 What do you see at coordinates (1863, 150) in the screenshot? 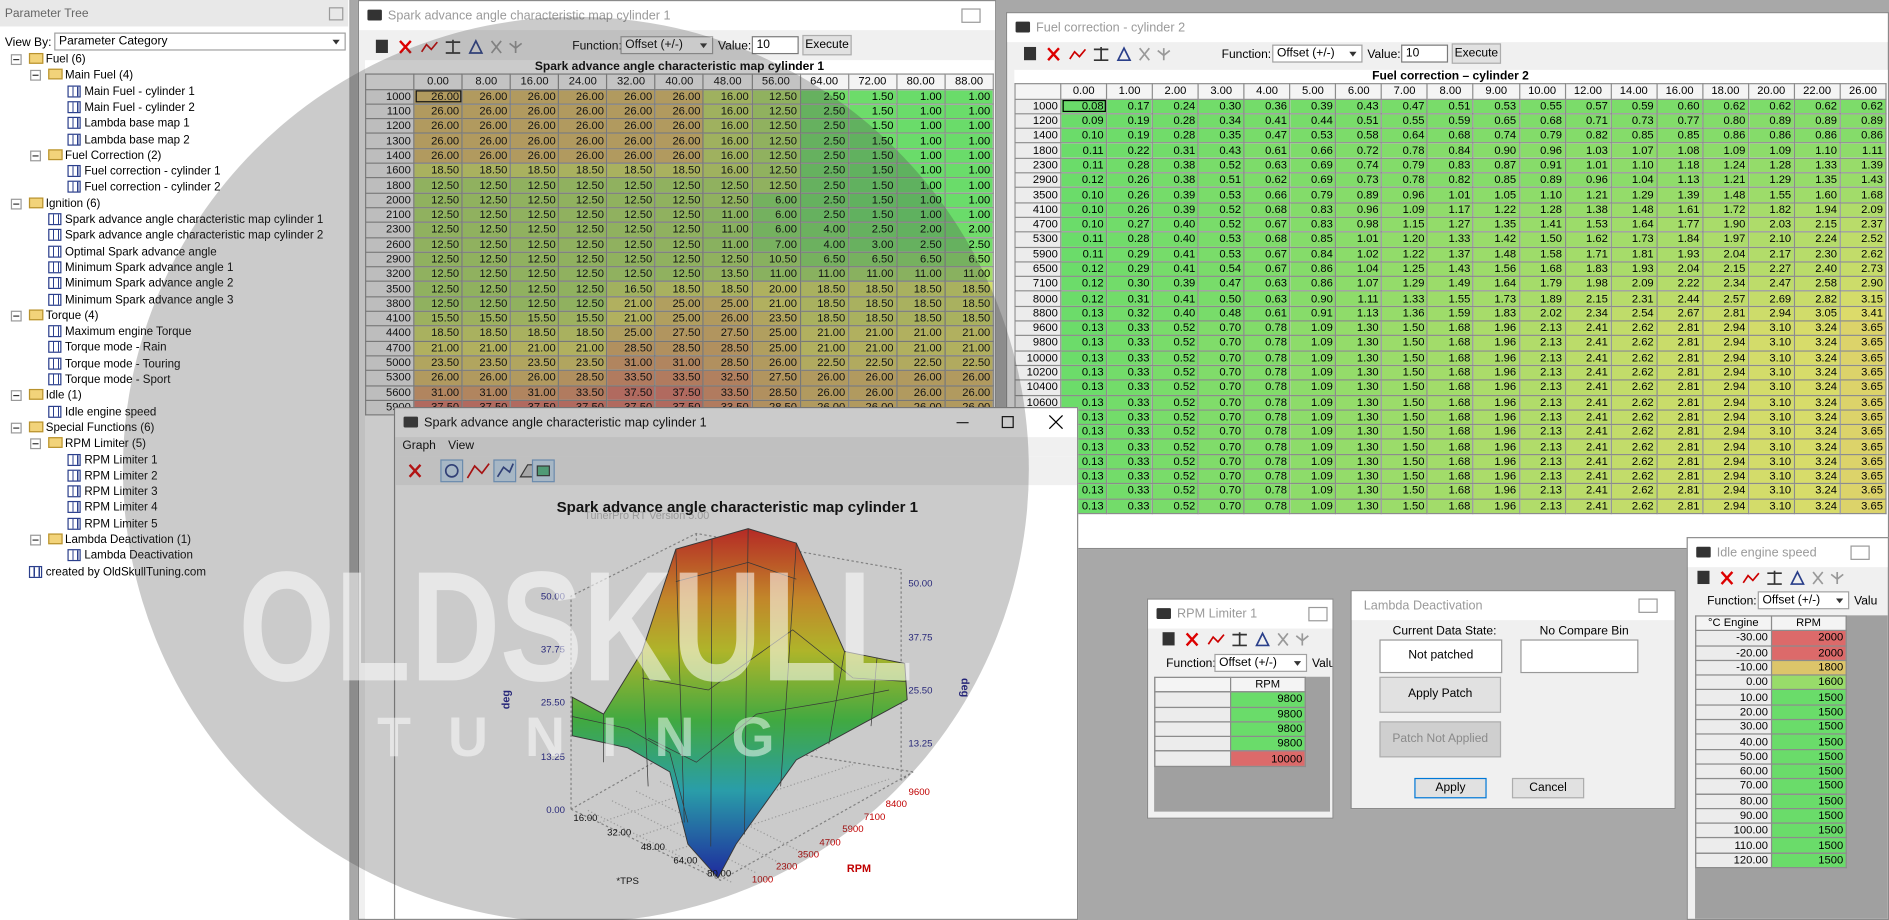
I see `cell: 1.11` at bounding box center [1863, 150].